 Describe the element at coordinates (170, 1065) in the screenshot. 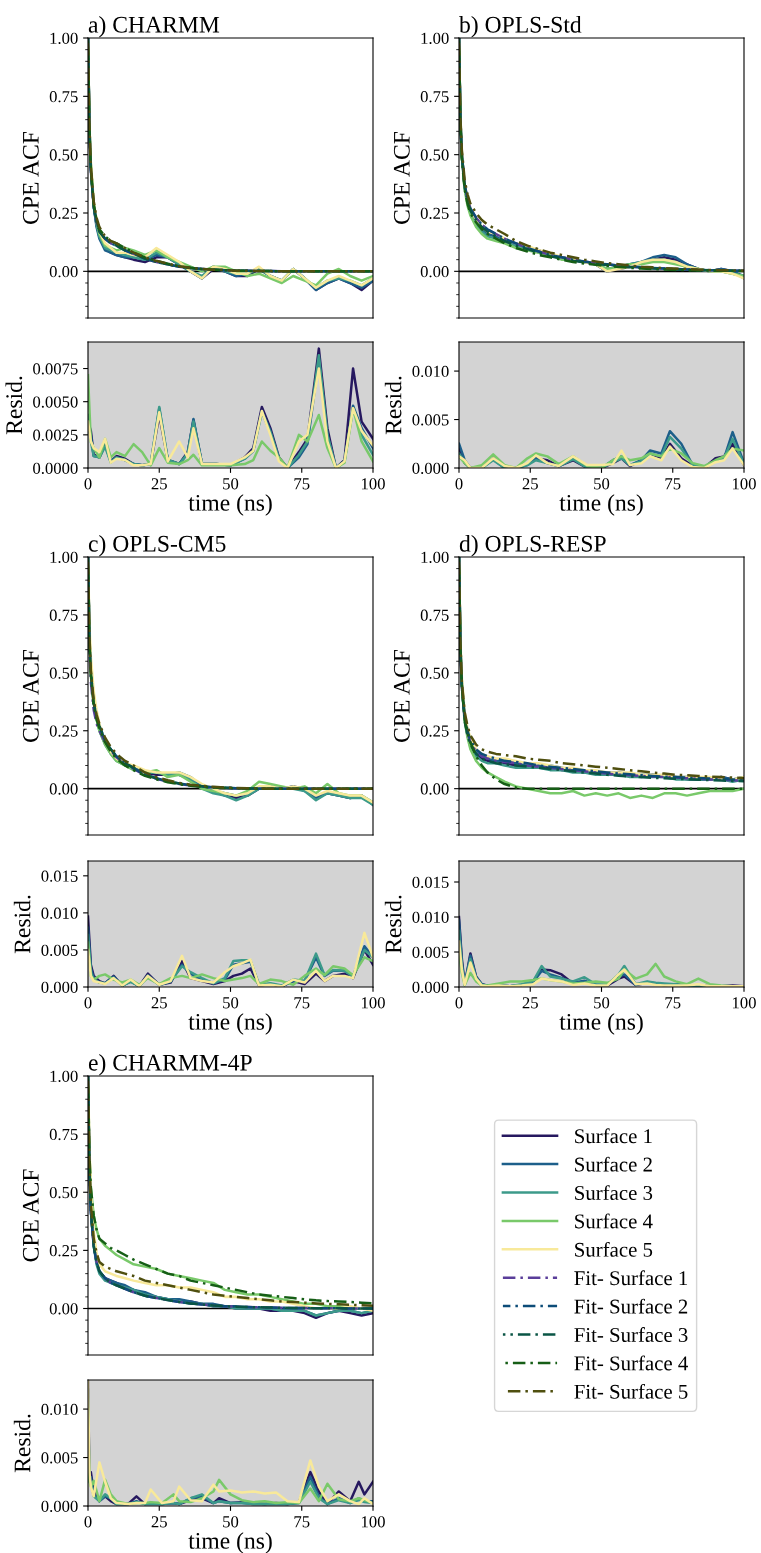

I see `chart-title: e) CHARMM-4P` at that location.